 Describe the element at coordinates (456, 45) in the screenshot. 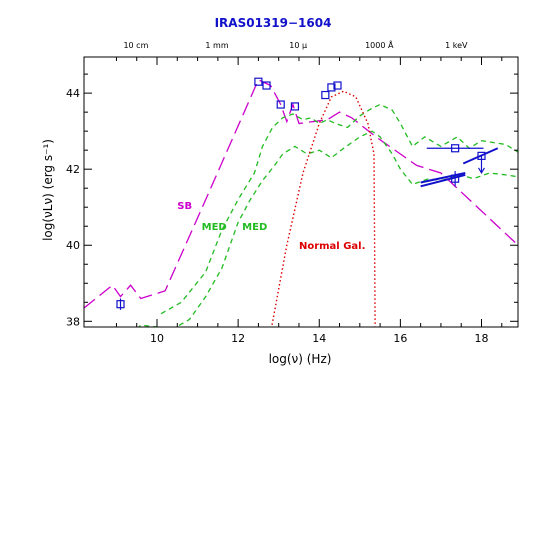

I see `top-axis-label: 1 keV` at that location.